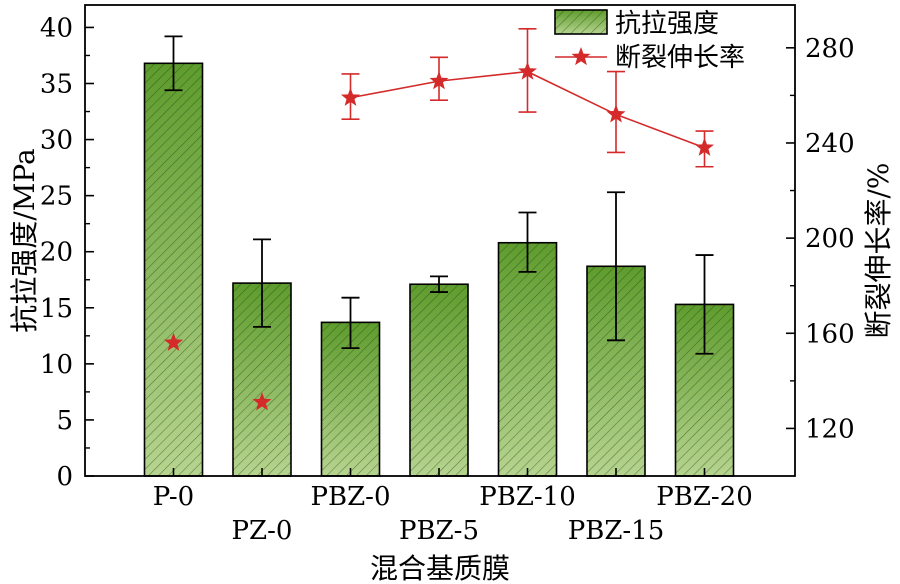  Describe the element at coordinates (667, 24) in the screenshot. I see `legend-label-strength: 抗拉强度` at that location.